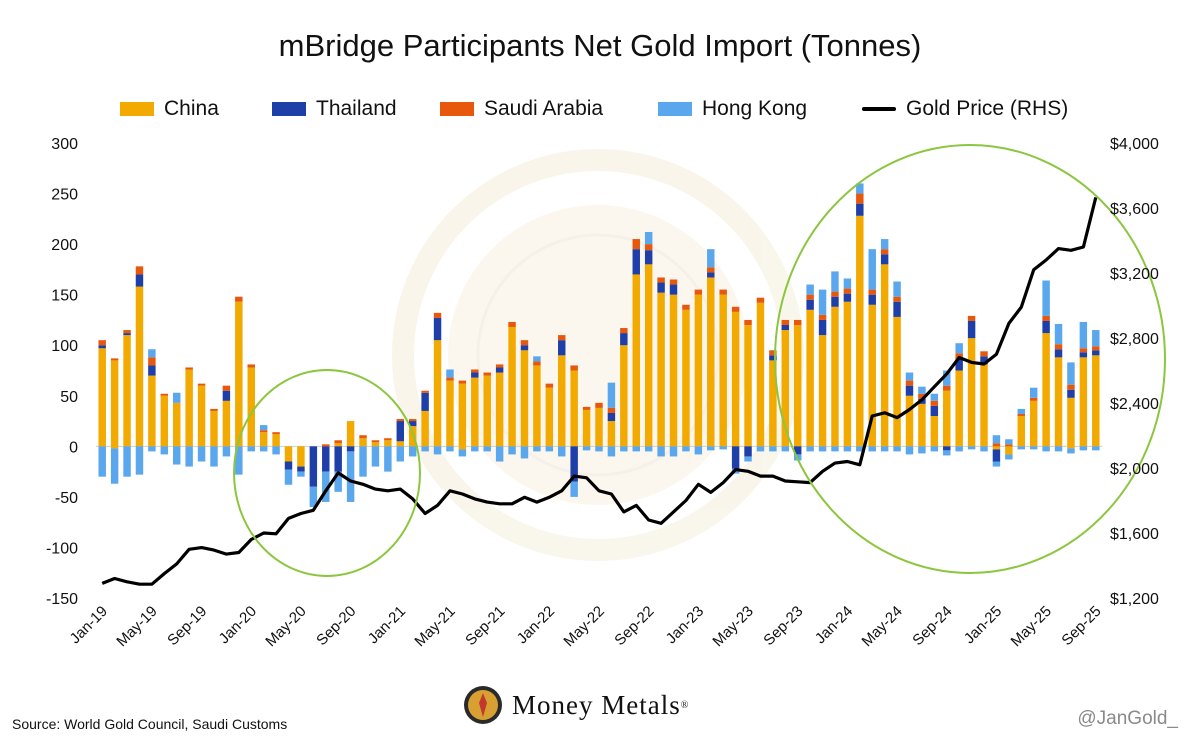 This screenshot has width=1200, height=750. I want to click on legend-label-gold-price: Gold Price (RHS), so click(987, 108).